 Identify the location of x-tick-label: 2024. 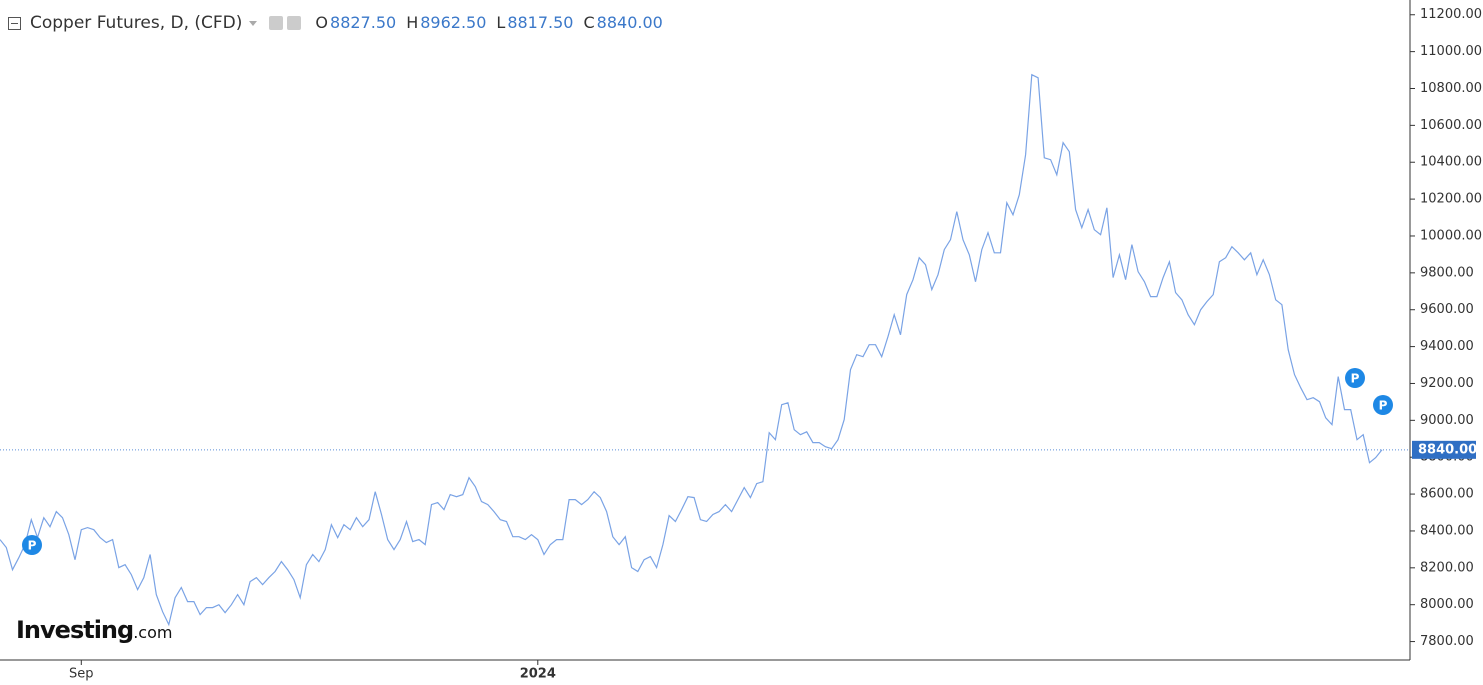
(538, 674).